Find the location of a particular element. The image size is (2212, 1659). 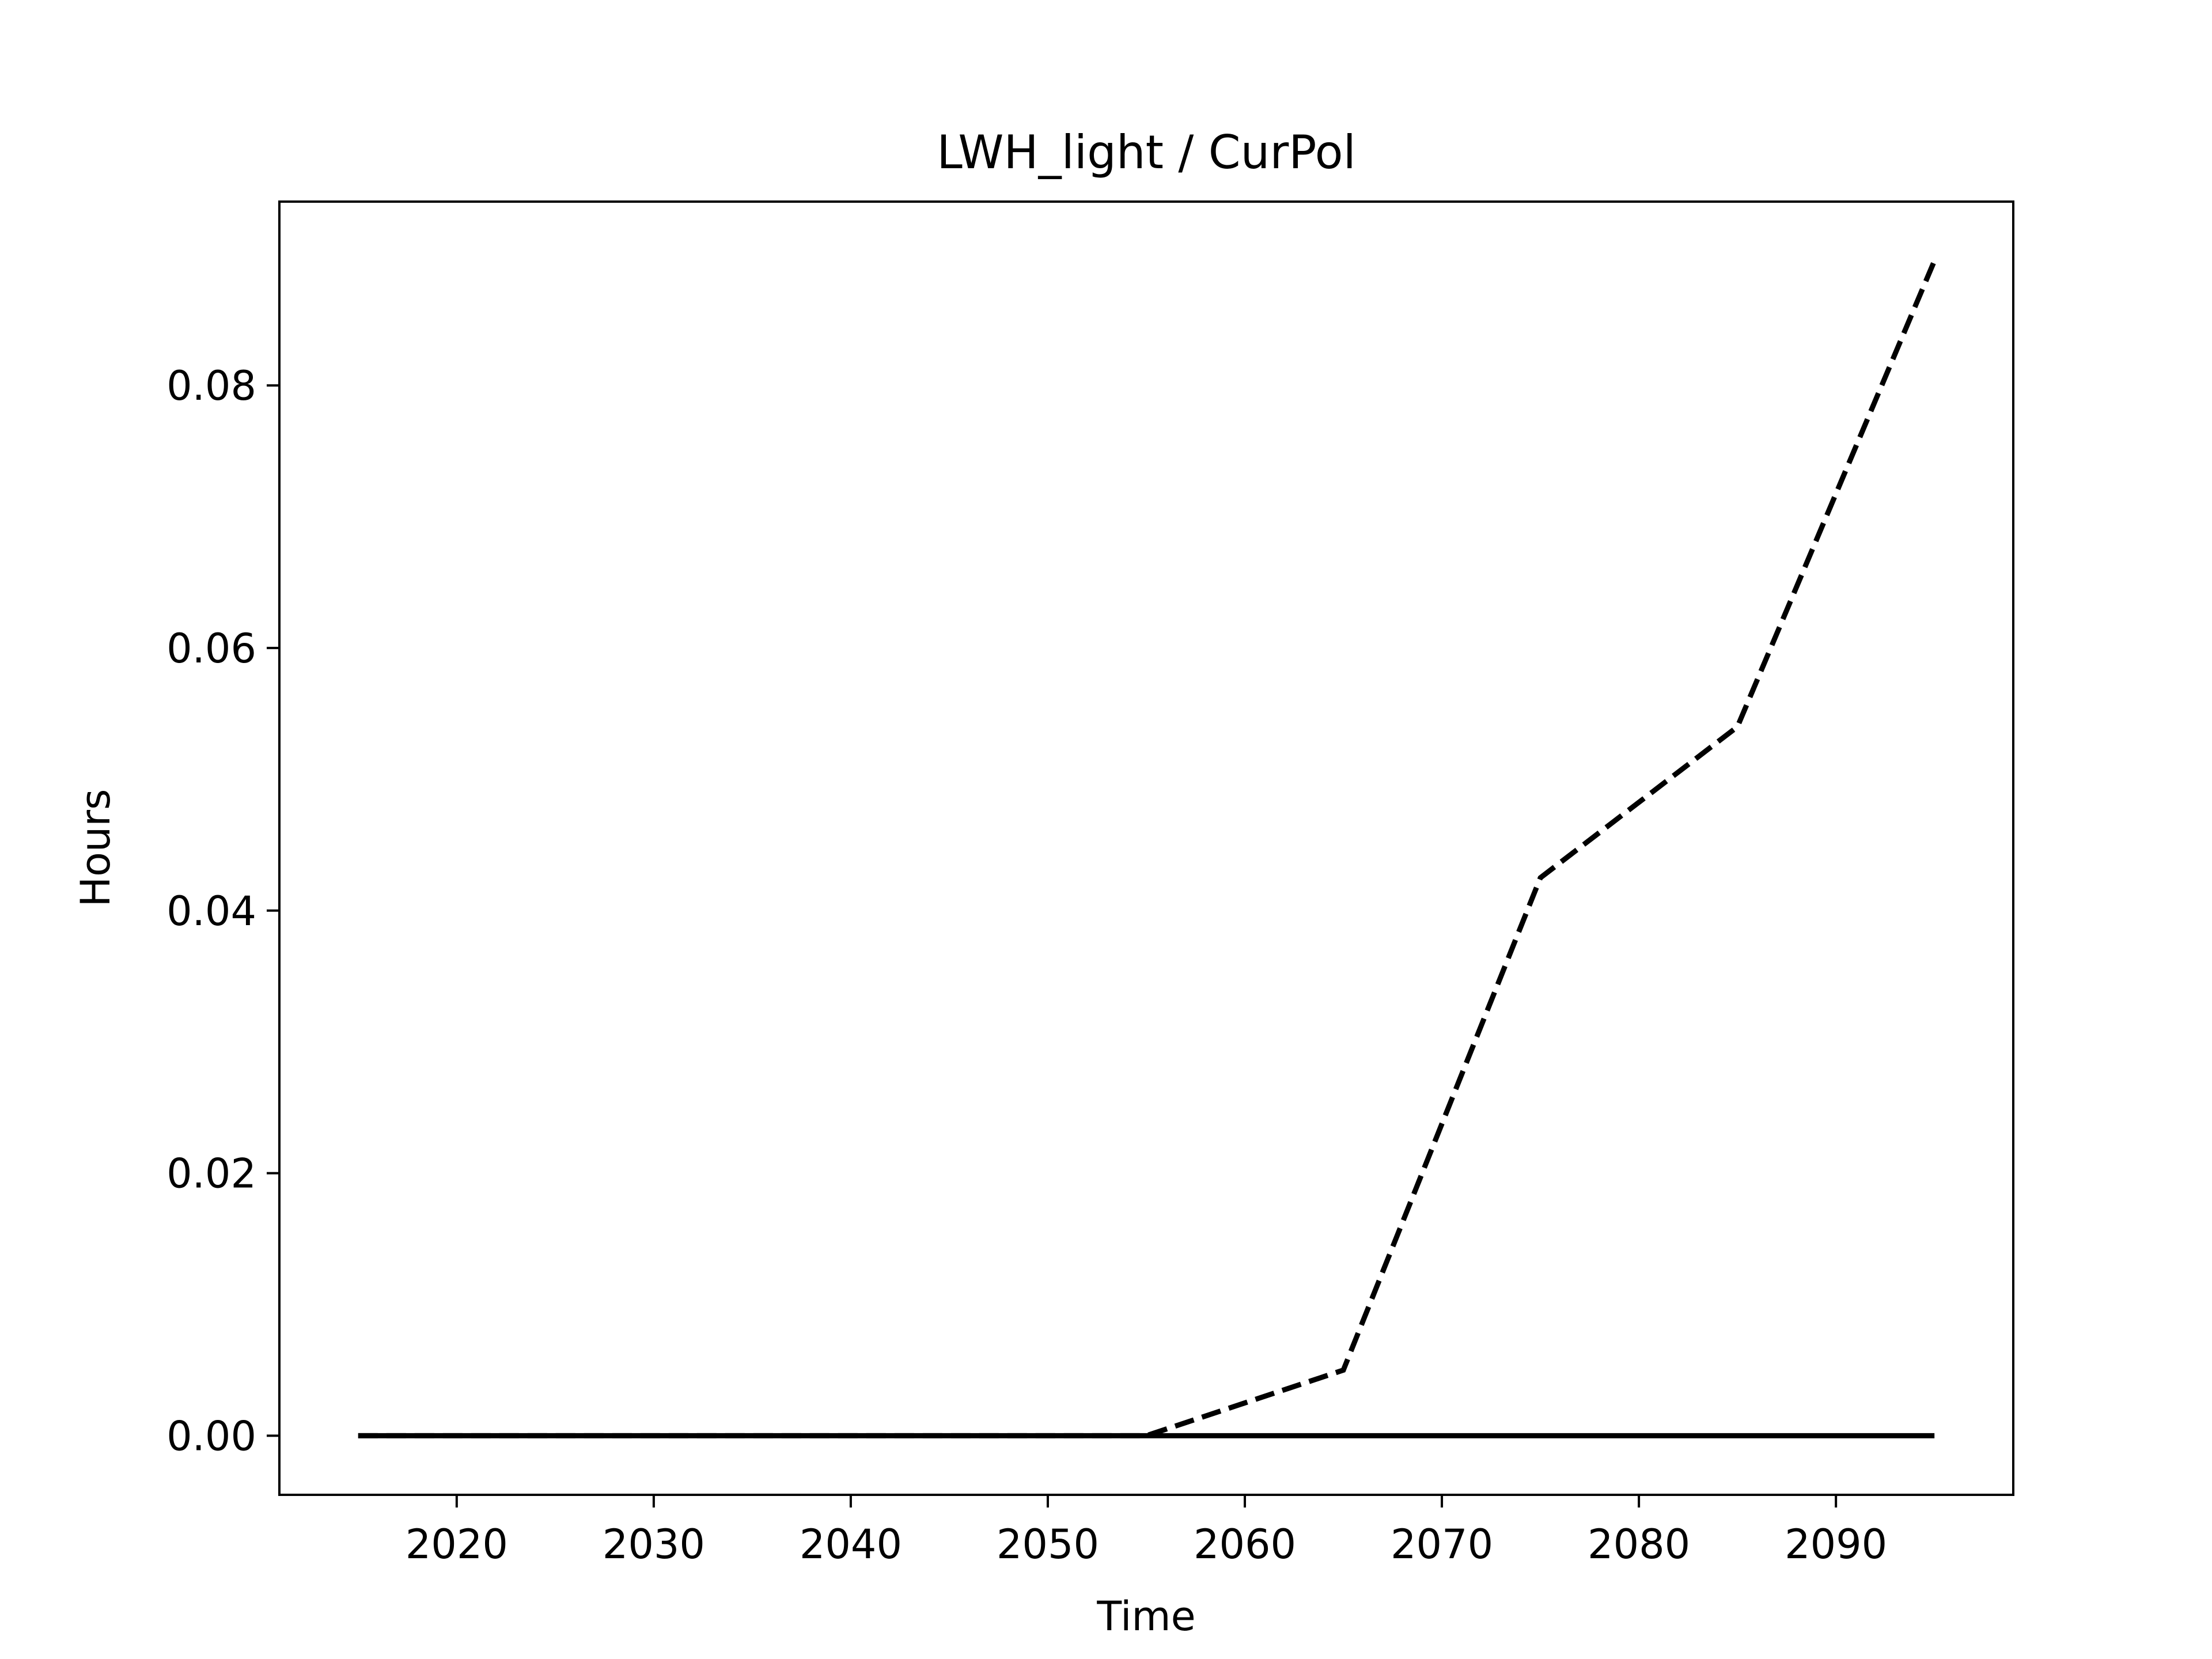

x-tick-label: 2080 is located at coordinates (1639, 1544).